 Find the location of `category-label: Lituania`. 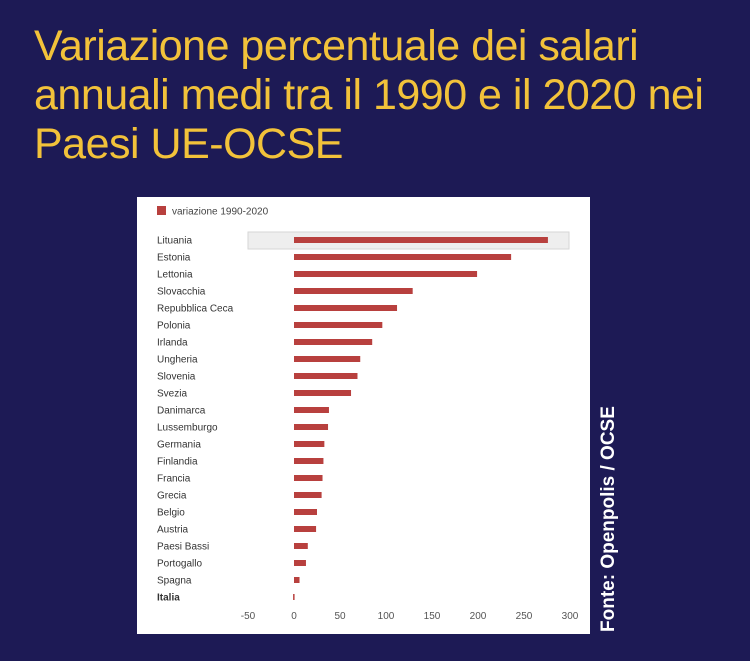

category-label: Lituania is located at coordinates (174, 241).